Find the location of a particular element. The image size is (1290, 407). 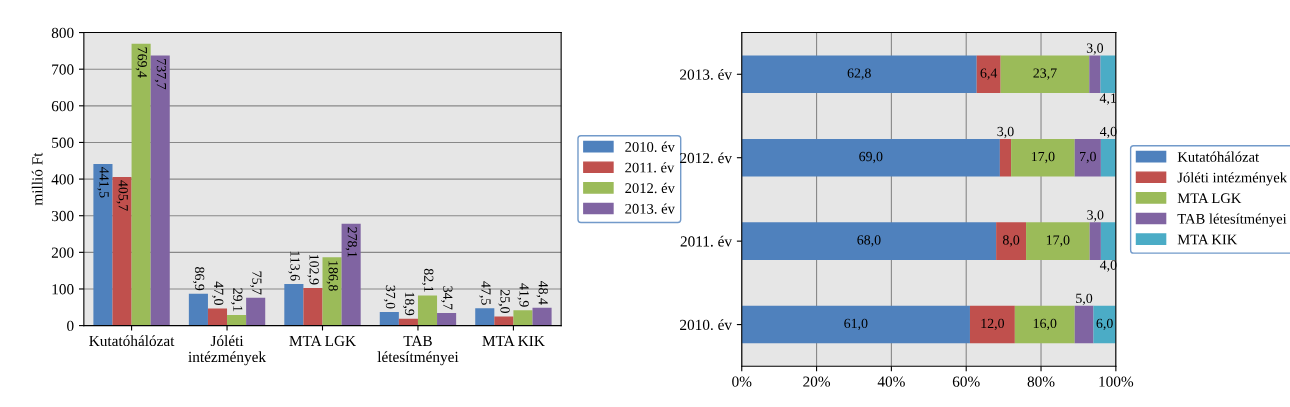

data-label: 737,7 is located at coordinates (160, 74).